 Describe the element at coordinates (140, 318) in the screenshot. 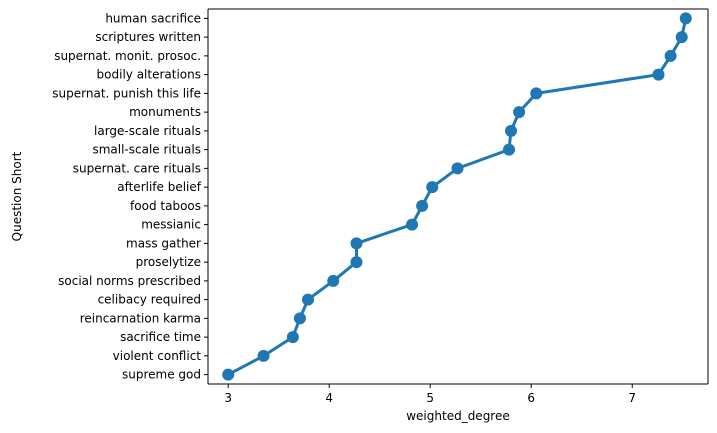

I see `y-tick-label: reincarnation karma` at that location.